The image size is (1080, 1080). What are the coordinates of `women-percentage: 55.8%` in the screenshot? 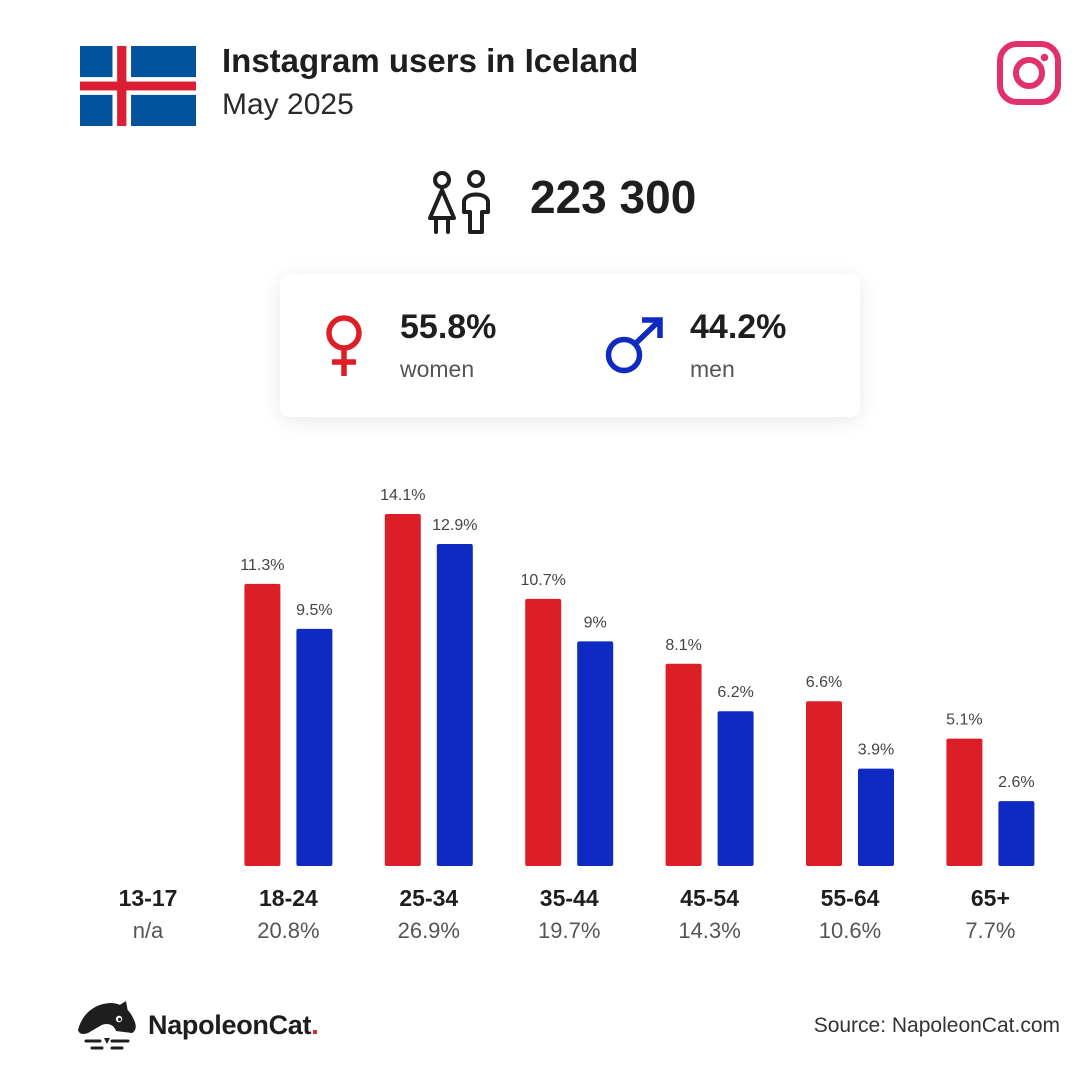 It's located at (448, 327).